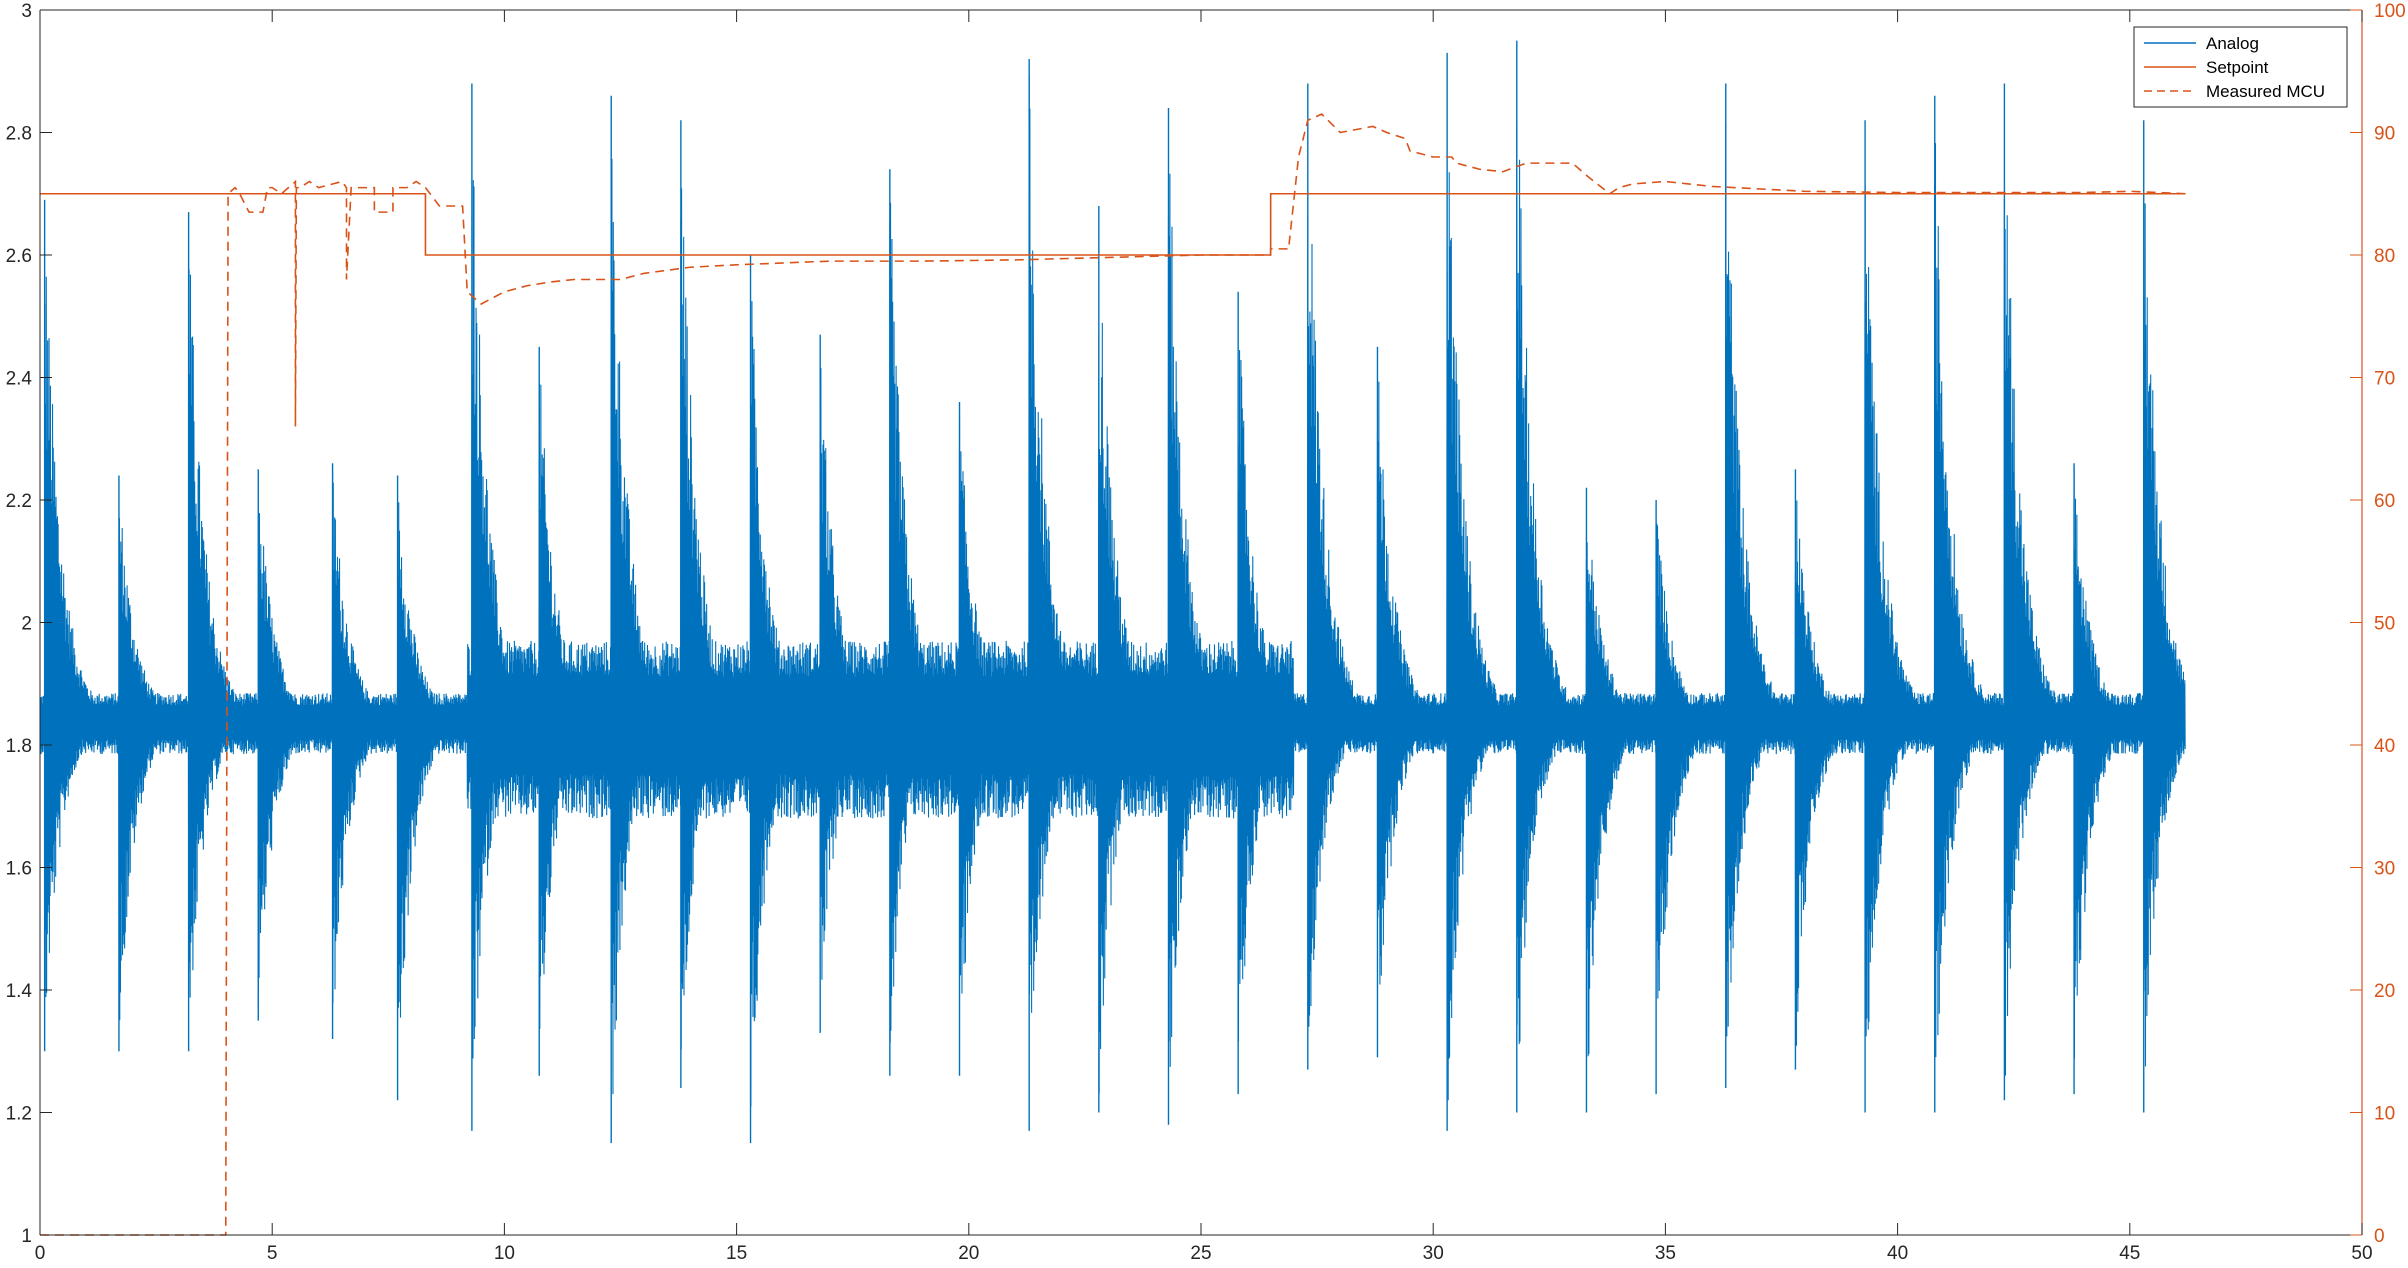  I want to click on x-tick-label: 40, so click(1897, 1253).